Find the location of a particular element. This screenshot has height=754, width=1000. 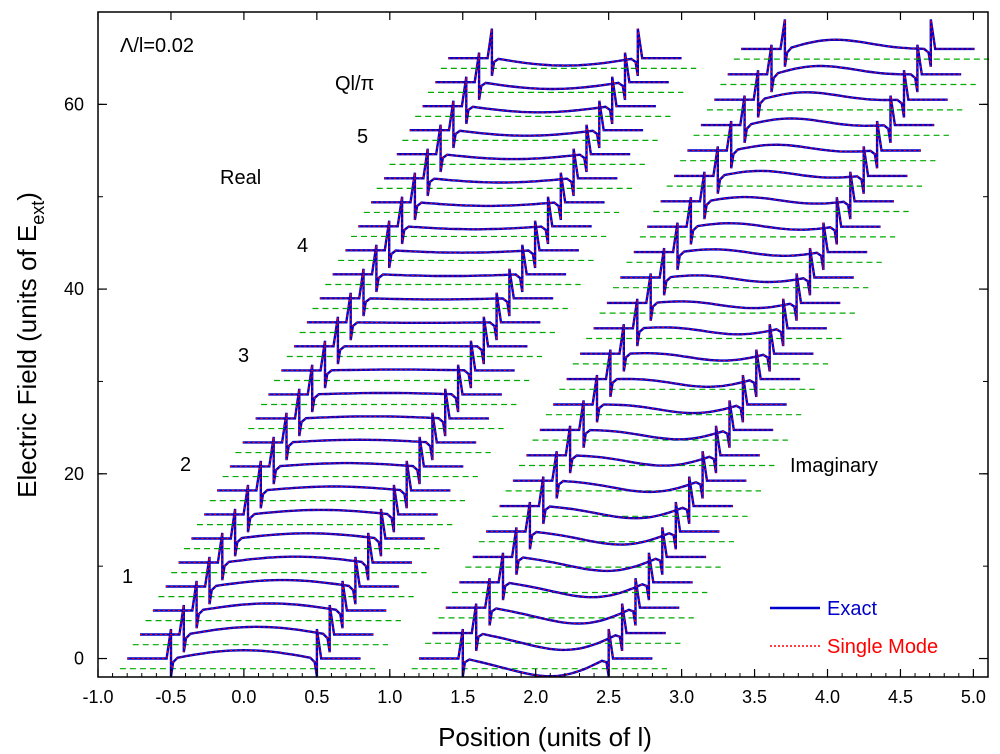

y-tick-label: 0 is located at coordinates (79, 659).